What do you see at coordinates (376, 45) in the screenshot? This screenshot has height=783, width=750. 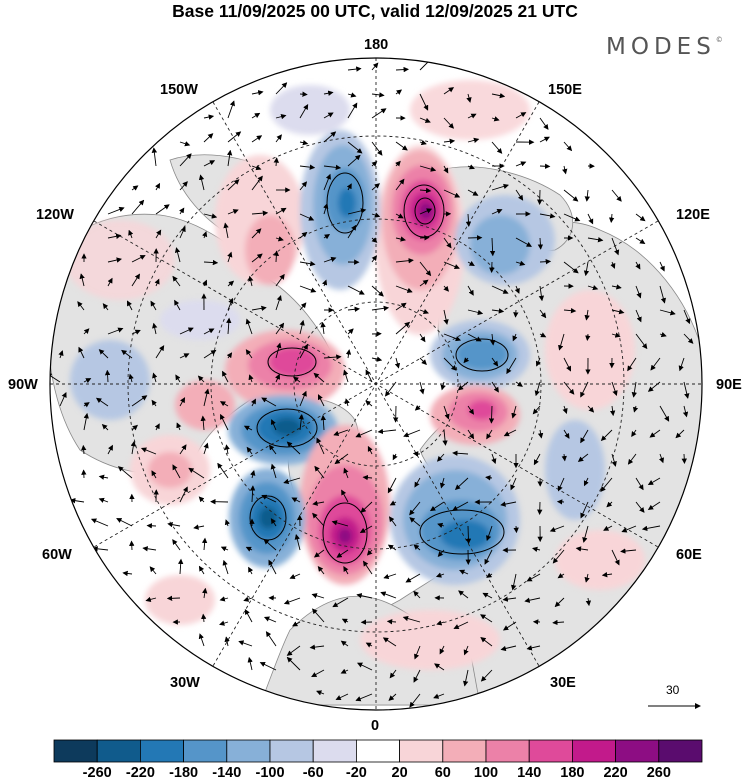 I see `lon-label-180: 180` at bounding box center [376, 45].